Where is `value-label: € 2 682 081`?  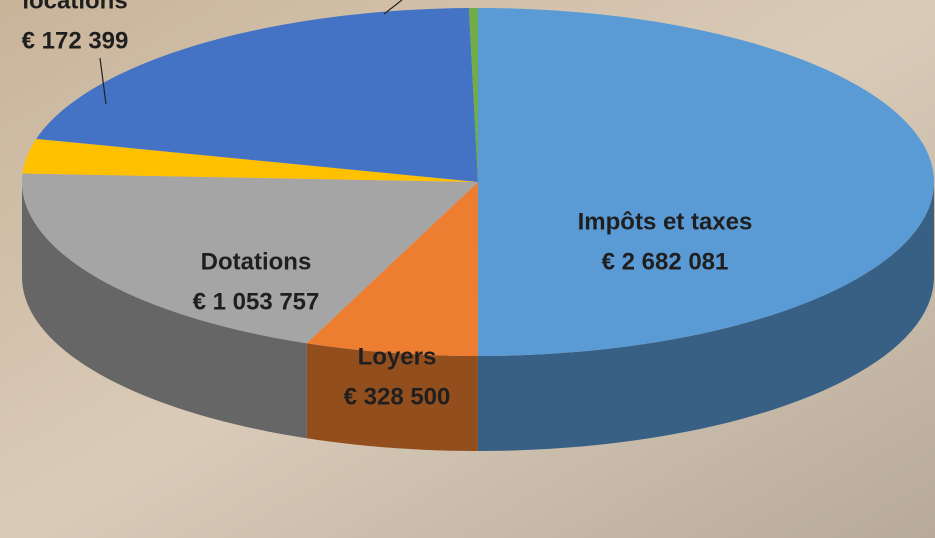
value-label: € 2 682 081 is located at coordinates (665, 261).